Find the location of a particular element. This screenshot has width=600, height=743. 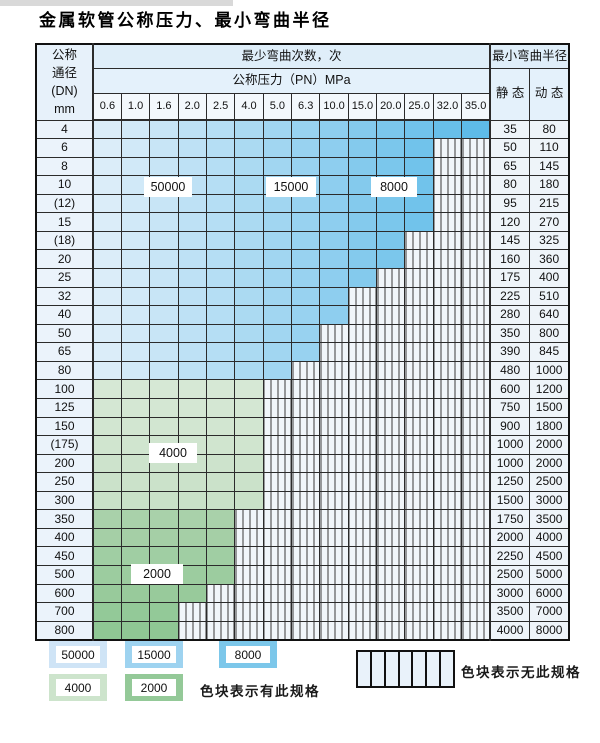

dn-label: 80 is located at coordinates (64, 370).